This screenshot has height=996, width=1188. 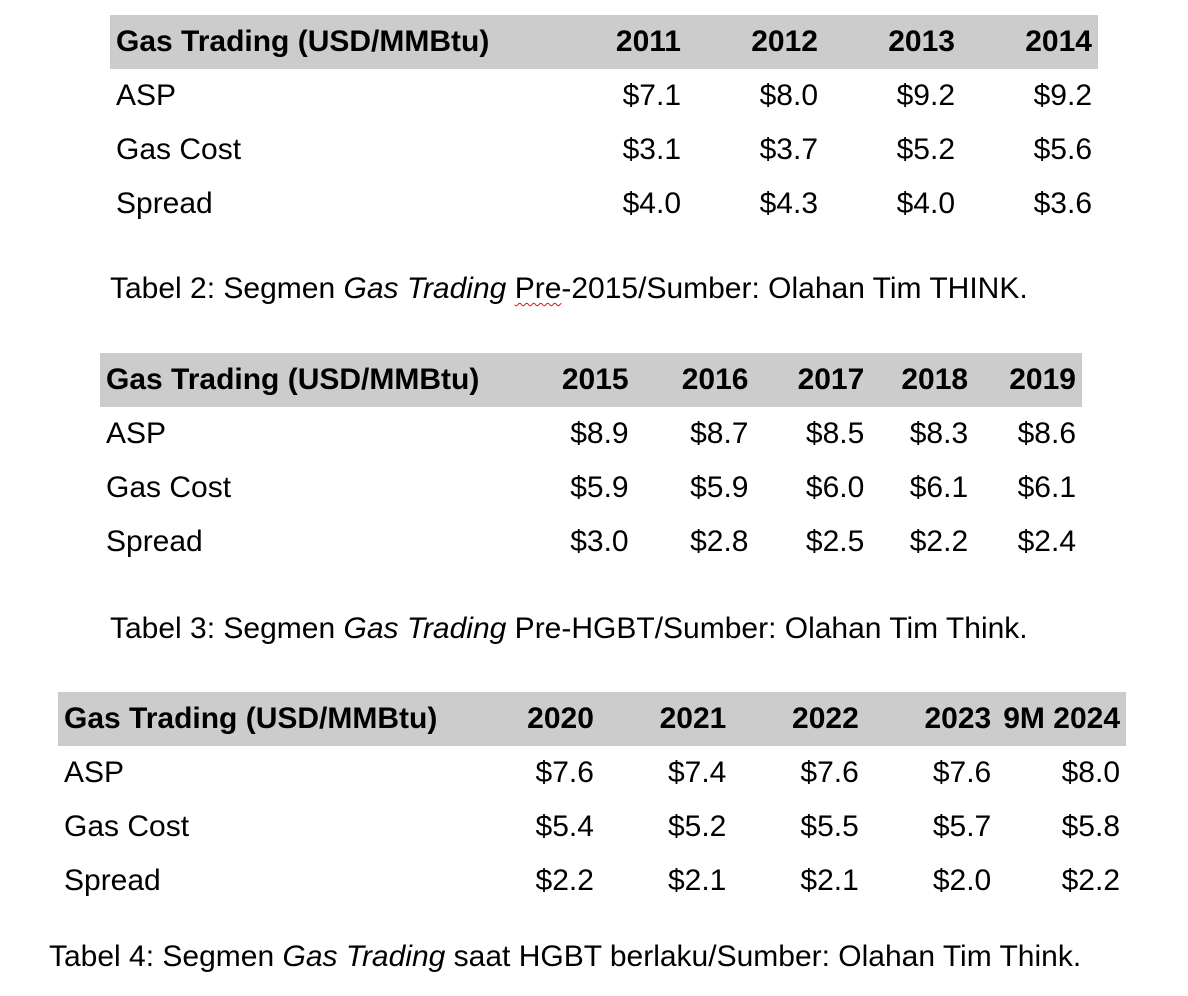 What do you see at coordinates (798, 719) in the screenshot?
I see `header-cell: 2022` at bounding box center [798, 719].